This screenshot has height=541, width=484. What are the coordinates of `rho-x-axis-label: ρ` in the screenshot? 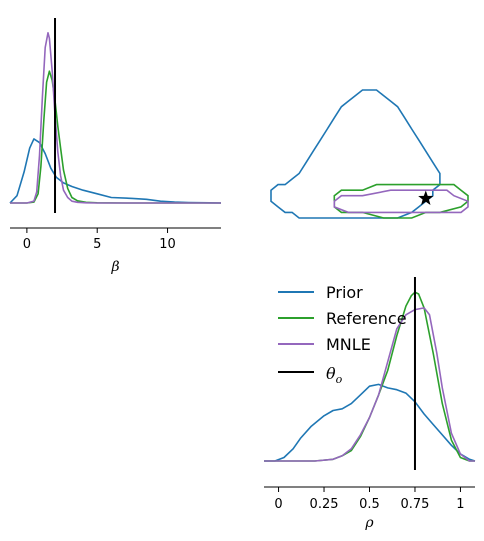 It's located at (369, 523).